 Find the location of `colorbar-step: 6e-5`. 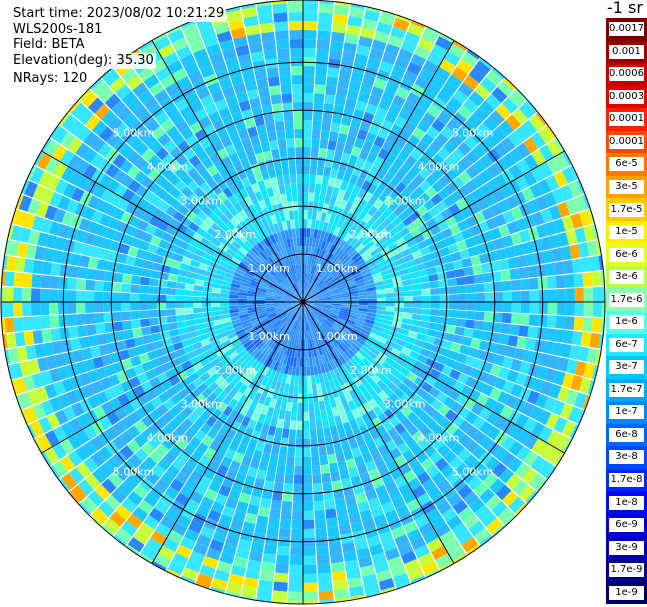

colorbar-step: 6e-5 is located at coordinates (626, 165).